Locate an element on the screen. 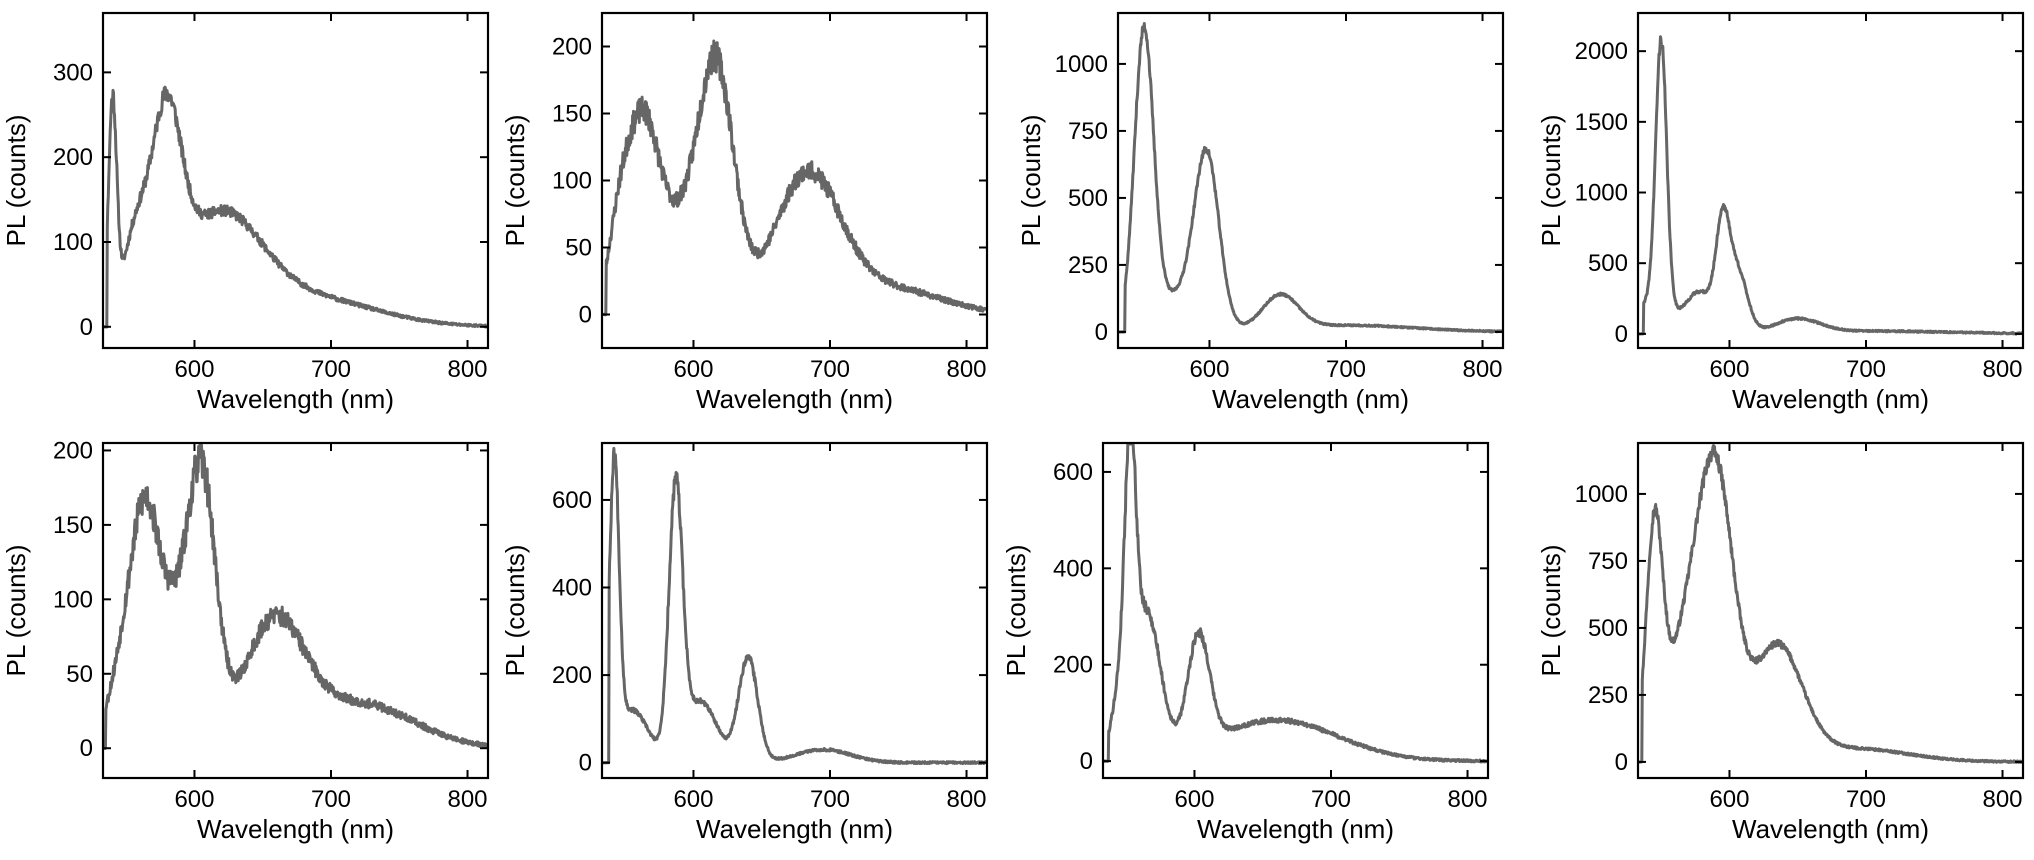 Image resolution: width=2034 pixels, height=860 pixels. y-tick-label: 1500 is located at coordinates (1601, 122).